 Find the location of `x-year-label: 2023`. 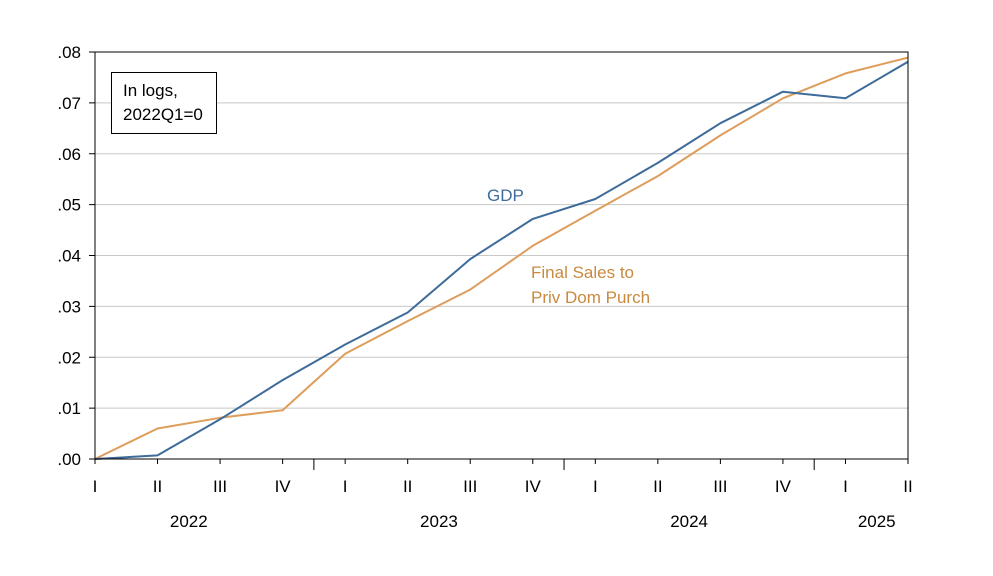

x-year-label: 2023 is located at coordinates (439, 521).